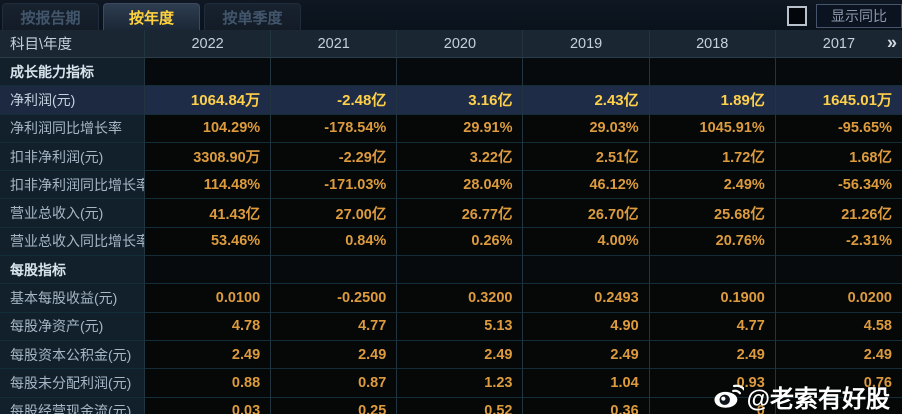  What do you see at coordinates (586, 44) in the screenshot?
I see `header-year-2019: 2019` at bounding box center [586, 44].